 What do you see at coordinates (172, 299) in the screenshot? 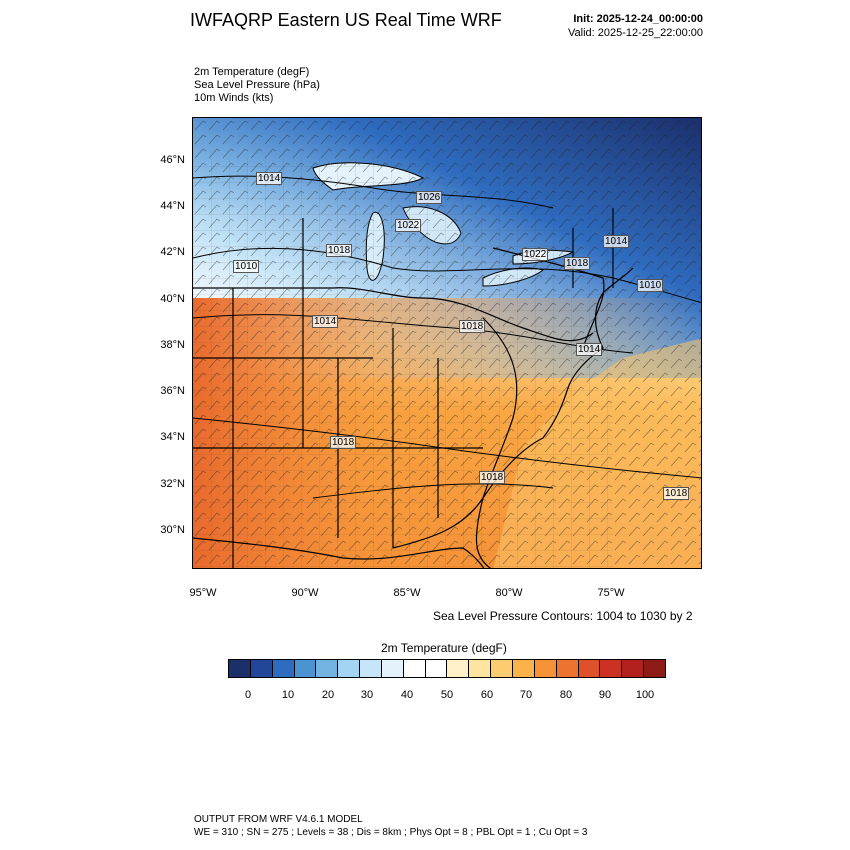
I see `lat-label: 40°N` at bounding box center [172, 299].